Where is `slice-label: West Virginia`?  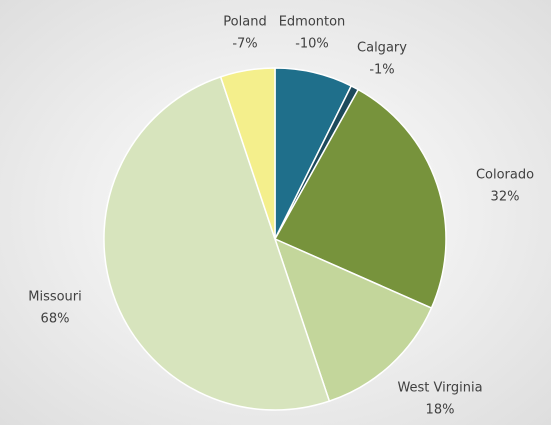
slice-label: West Virginia is located at coordinates (439, 388).